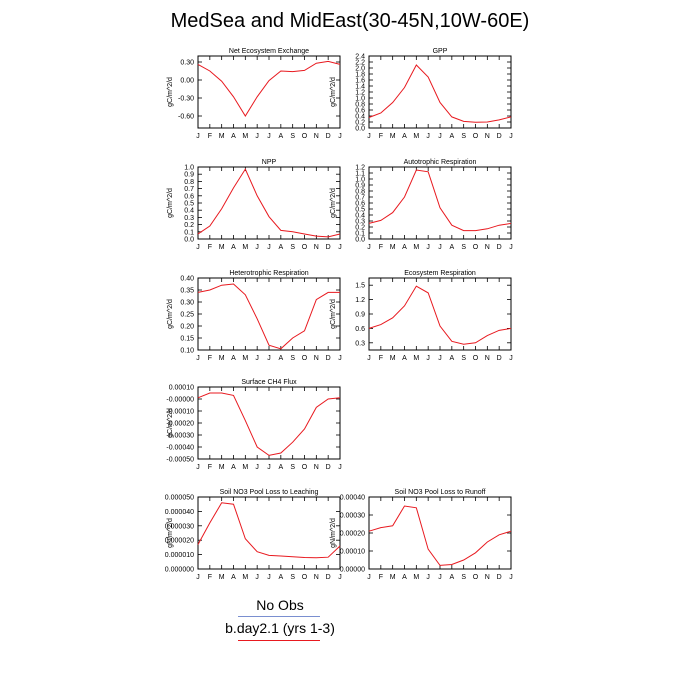  I want to click on y-tick-label: -0.00040, so click(180, 448).